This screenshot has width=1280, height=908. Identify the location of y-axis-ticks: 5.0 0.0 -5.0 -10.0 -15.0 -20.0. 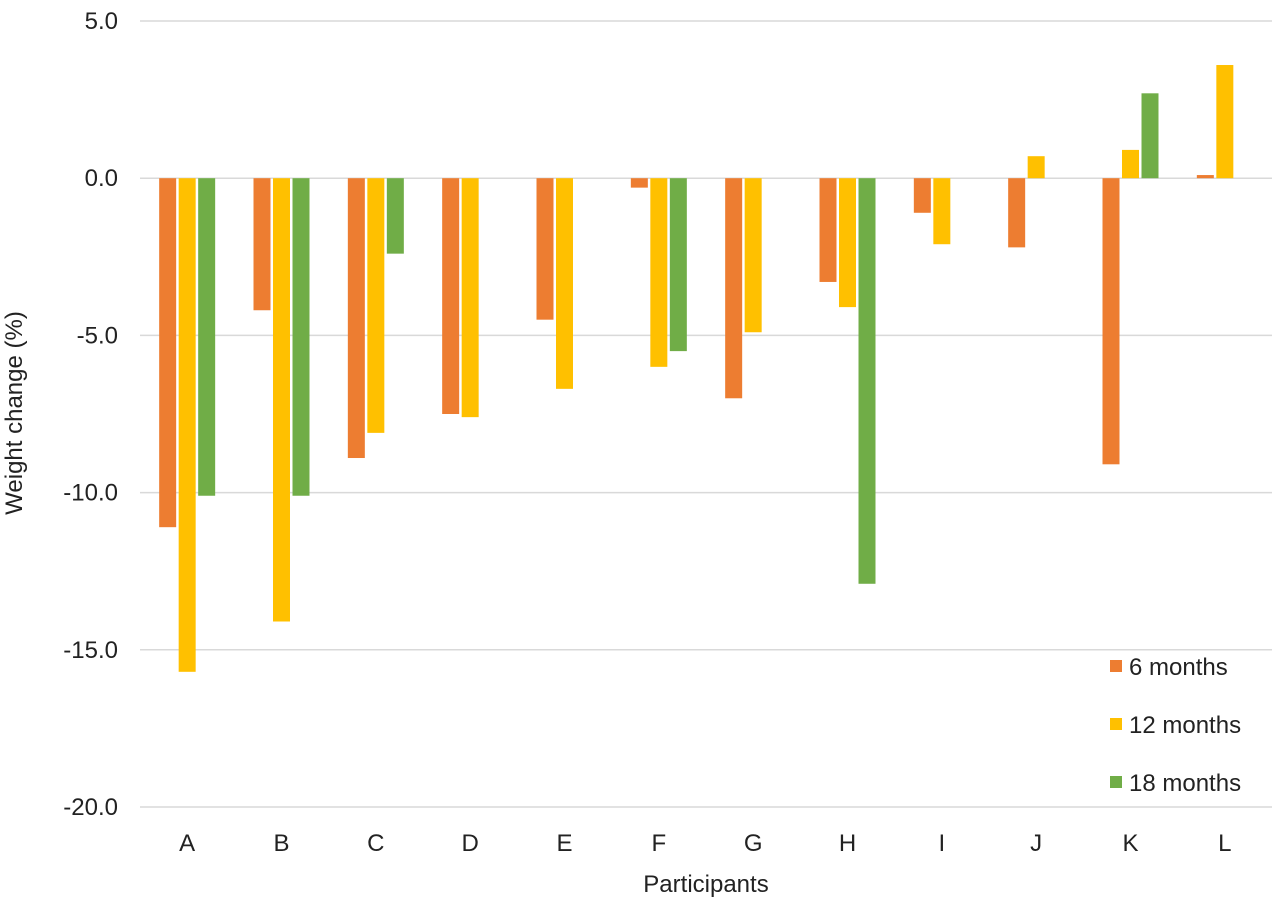
(90, 414).